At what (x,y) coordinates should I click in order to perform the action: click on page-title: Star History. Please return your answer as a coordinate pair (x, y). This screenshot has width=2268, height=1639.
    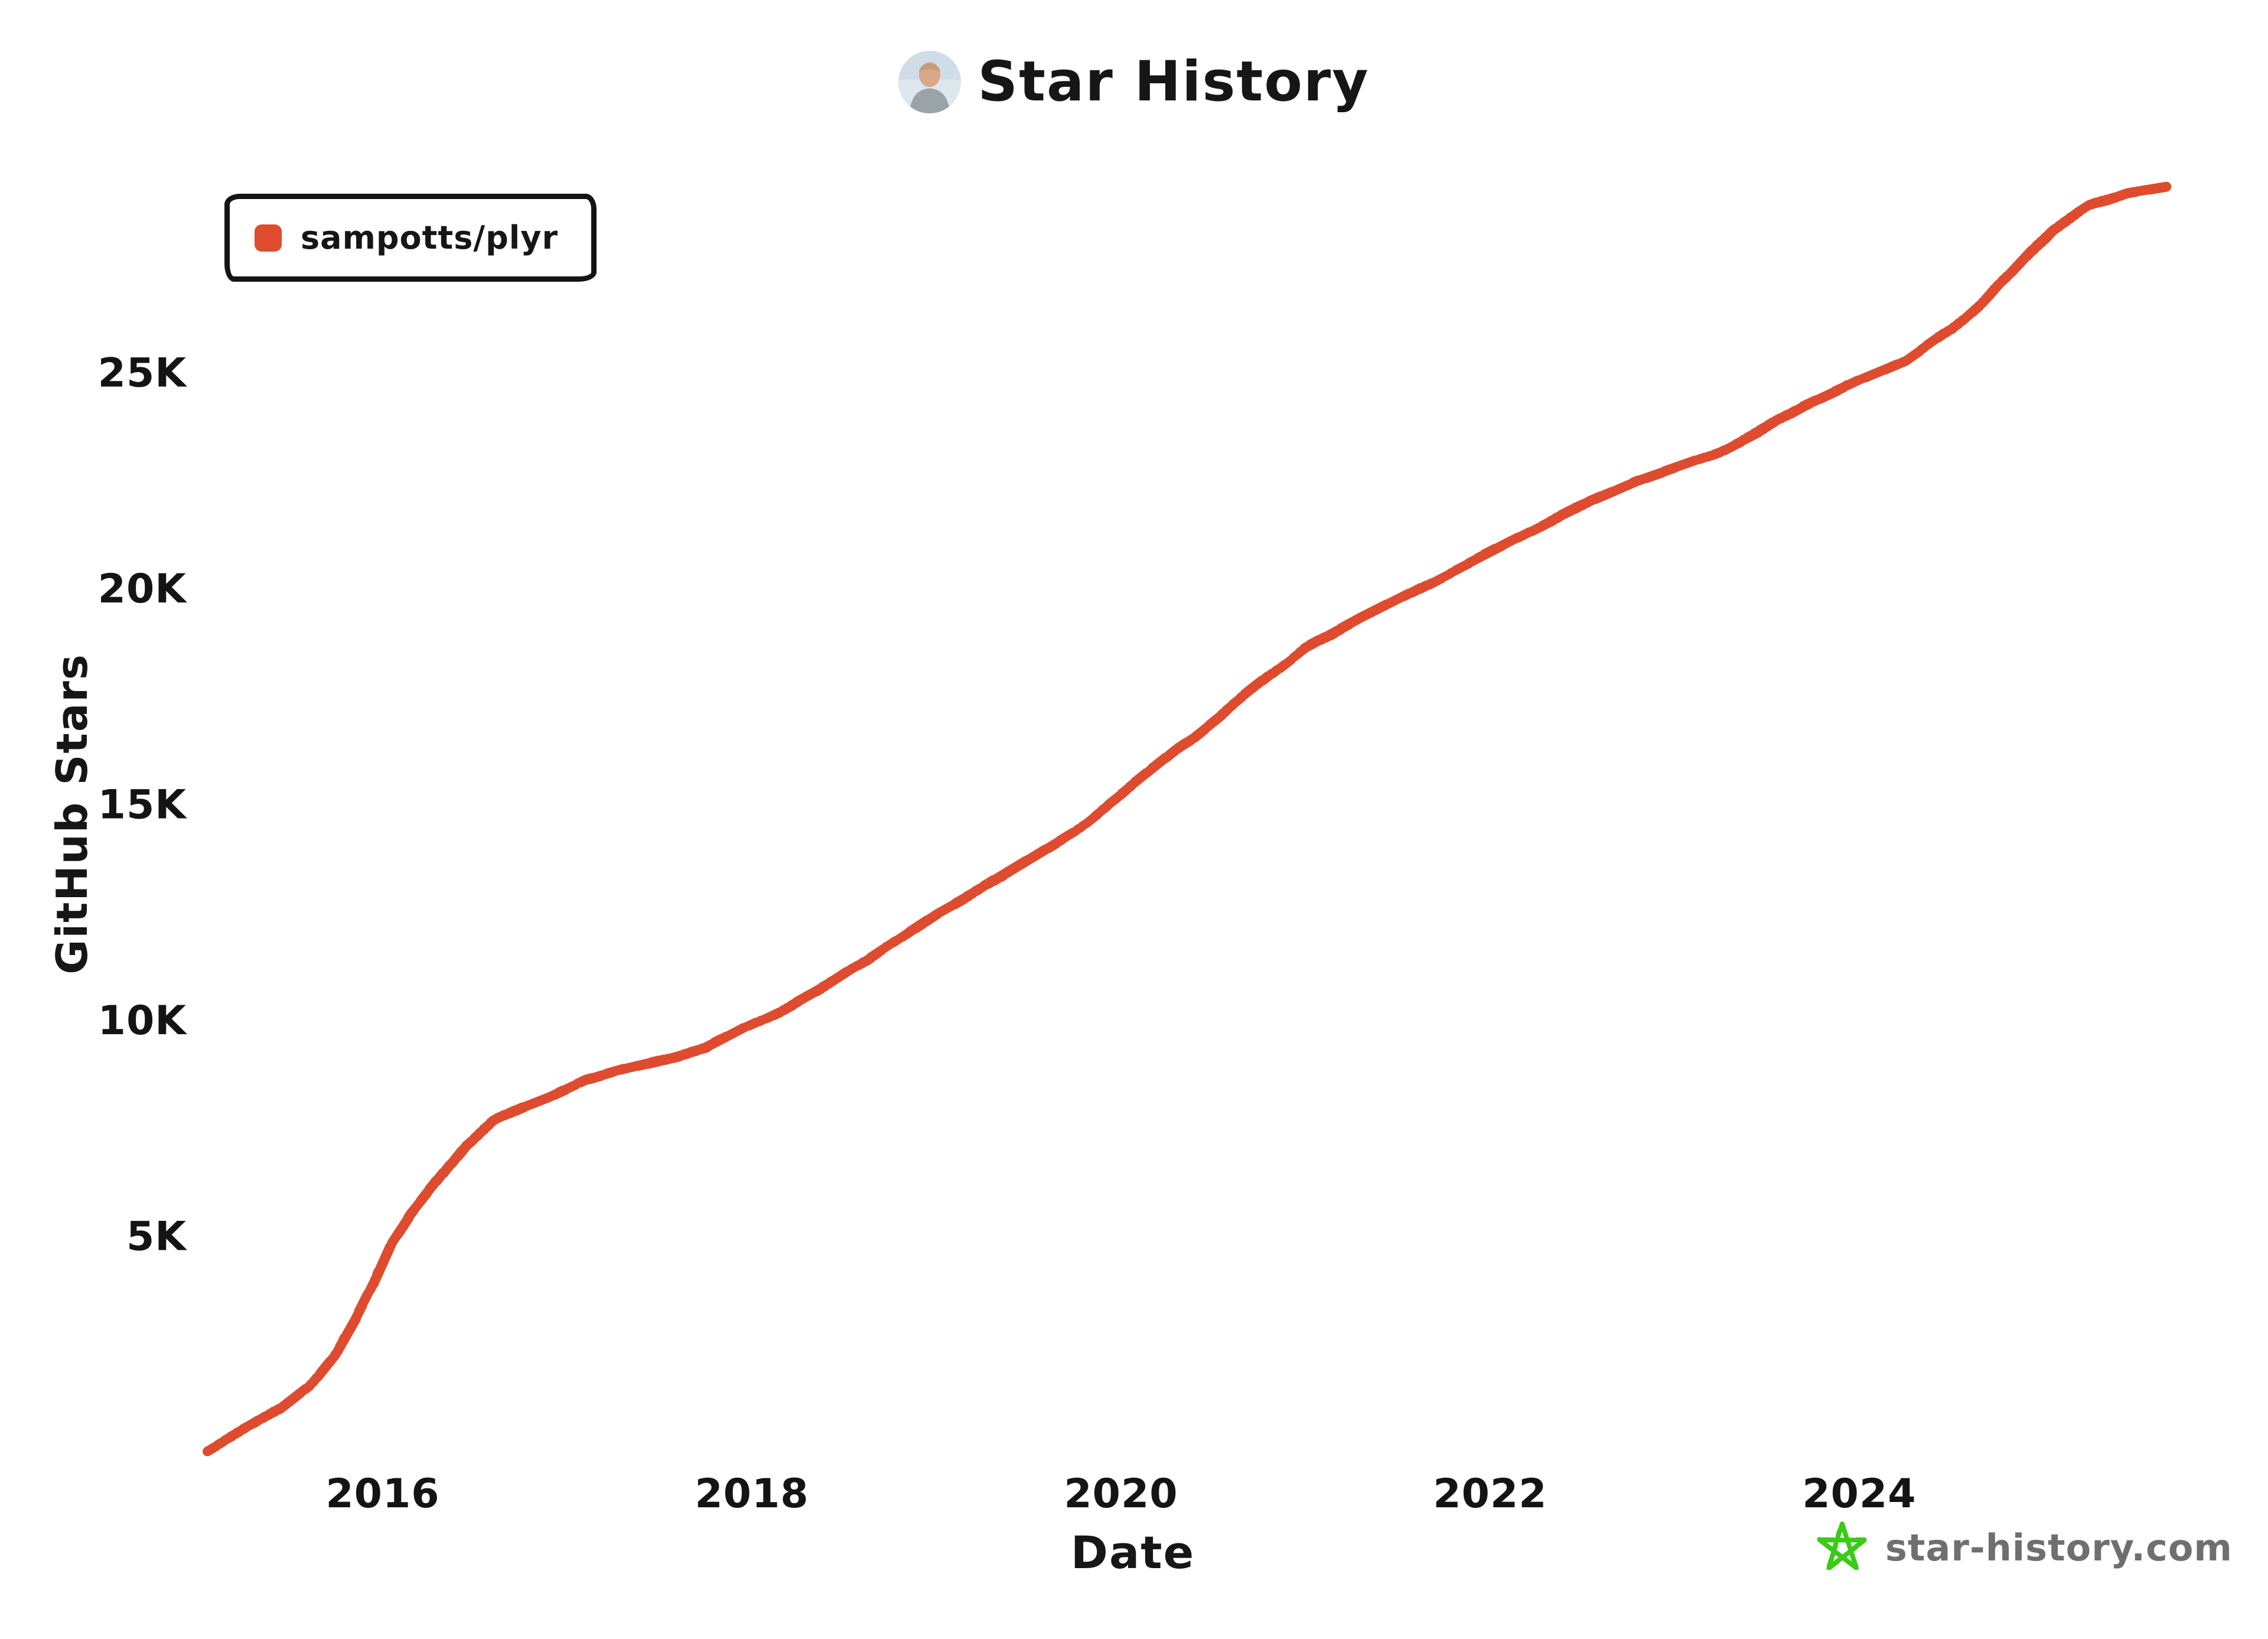
    Looking at the image, I should click on (1173, 82).